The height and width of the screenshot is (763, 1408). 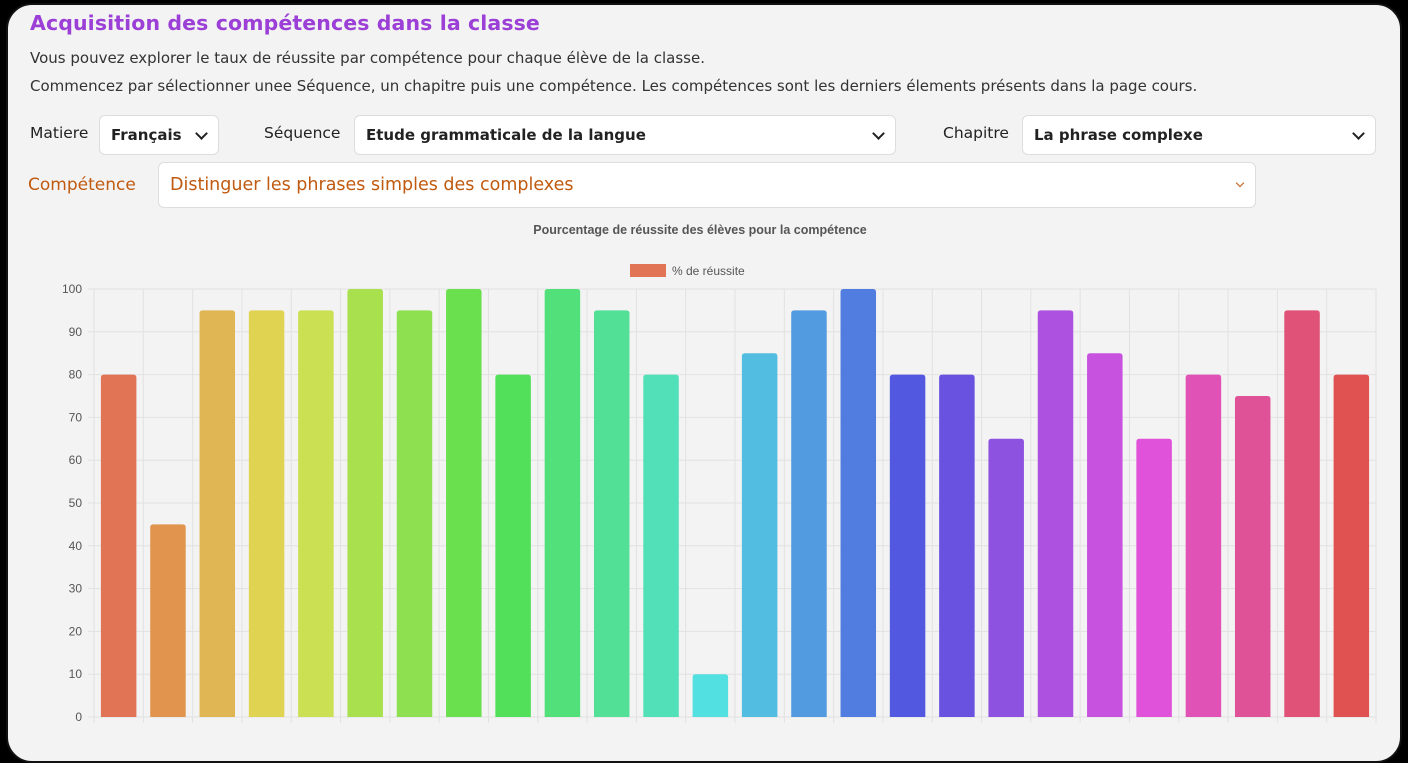 I want to click on chapitre-label: Chapitre, so click(x=976, y=133).